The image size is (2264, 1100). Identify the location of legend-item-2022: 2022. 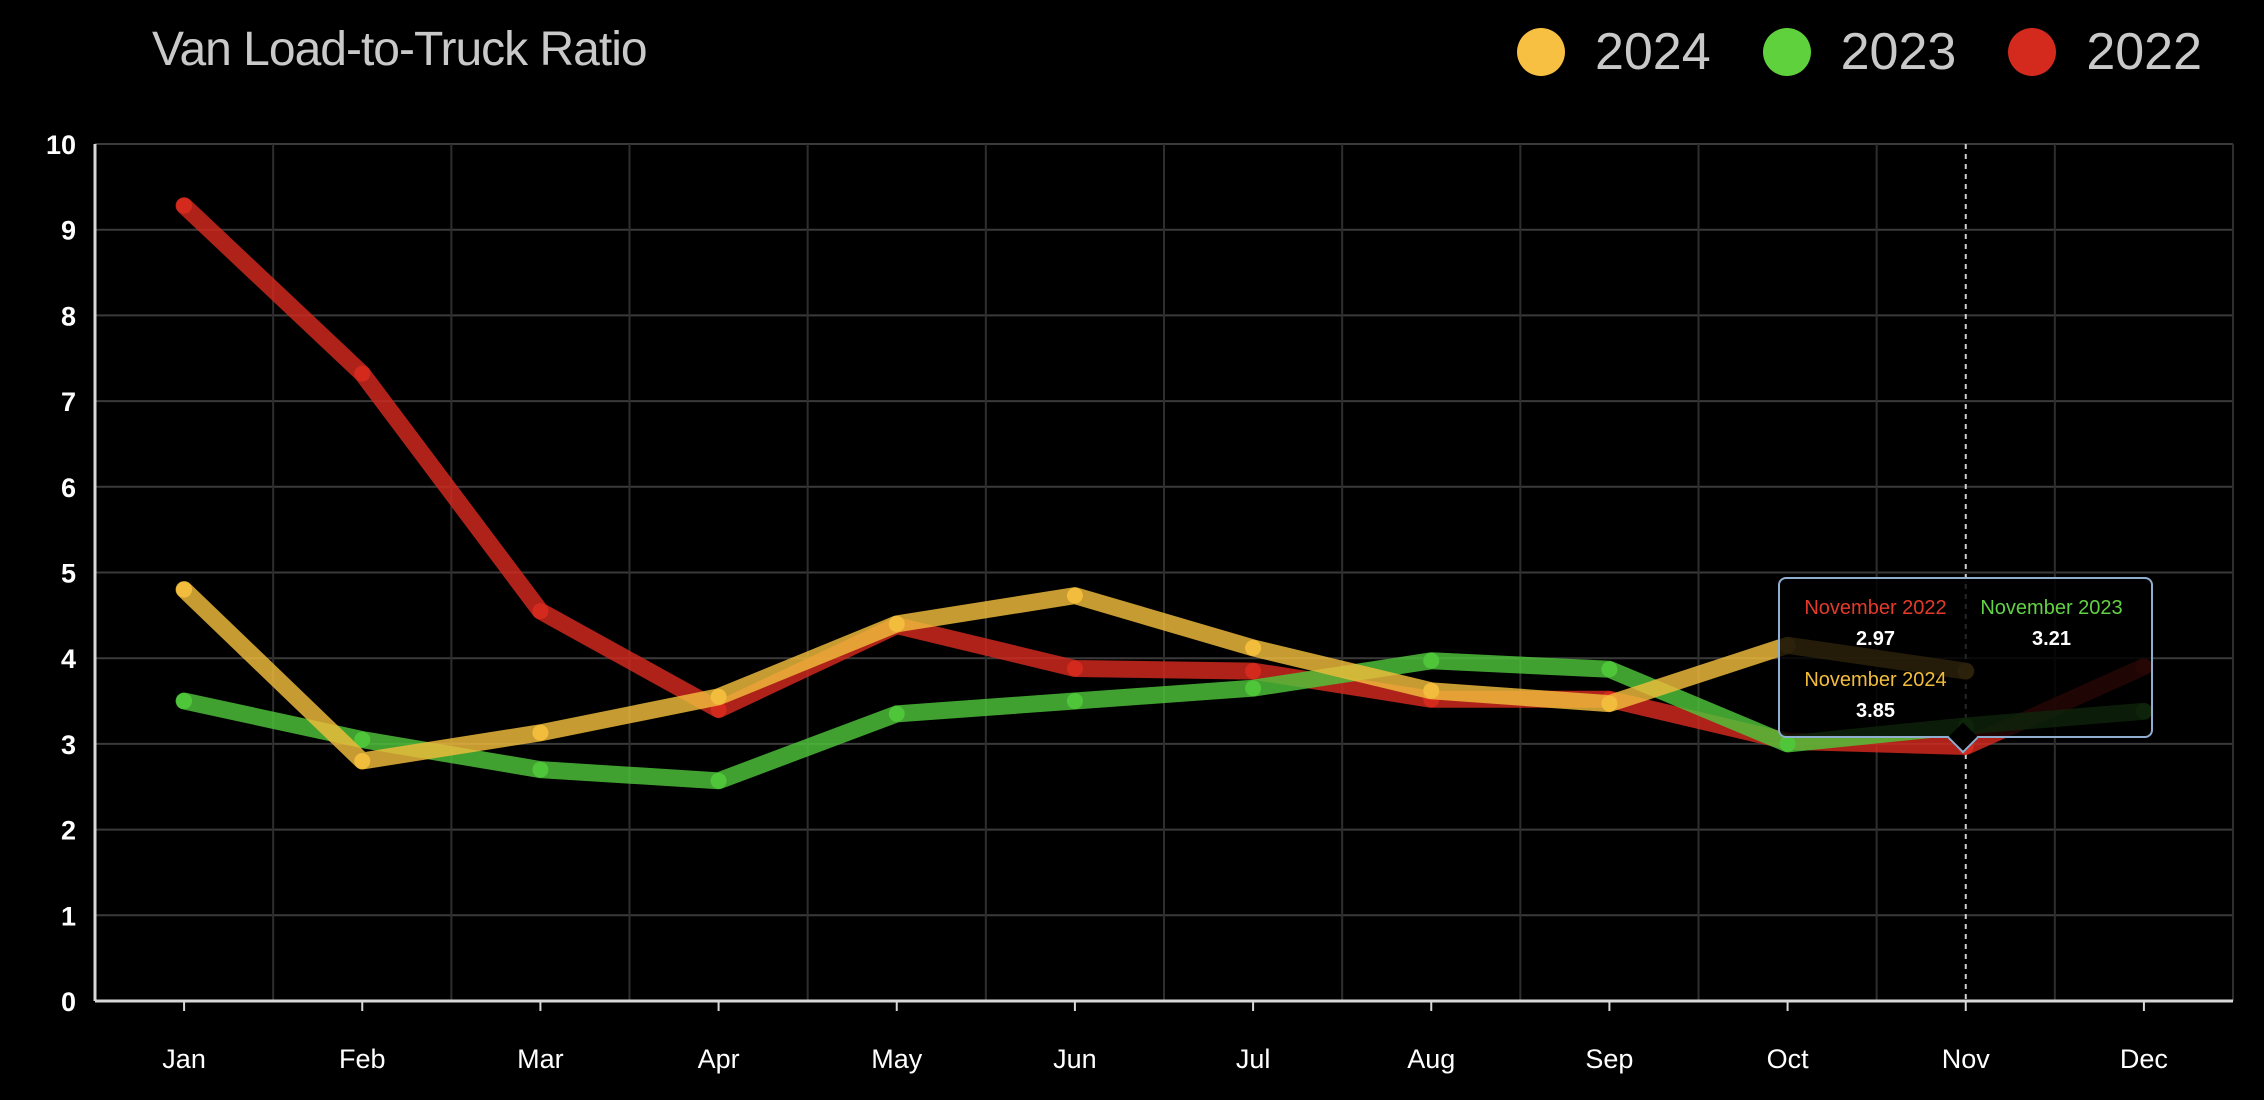
(2105, 52).